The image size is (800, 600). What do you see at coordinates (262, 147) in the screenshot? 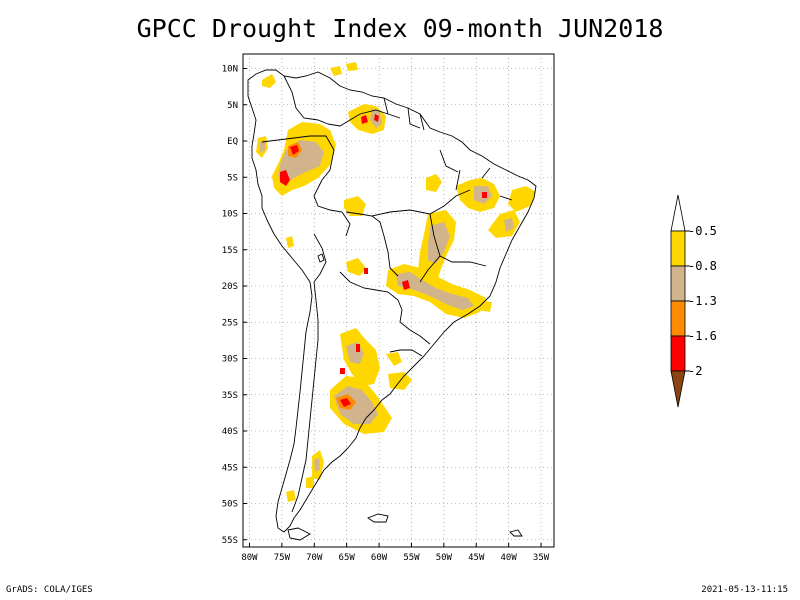
I see `drought-patch-ecuador-coast-severe` at bounding box center [262, 147].